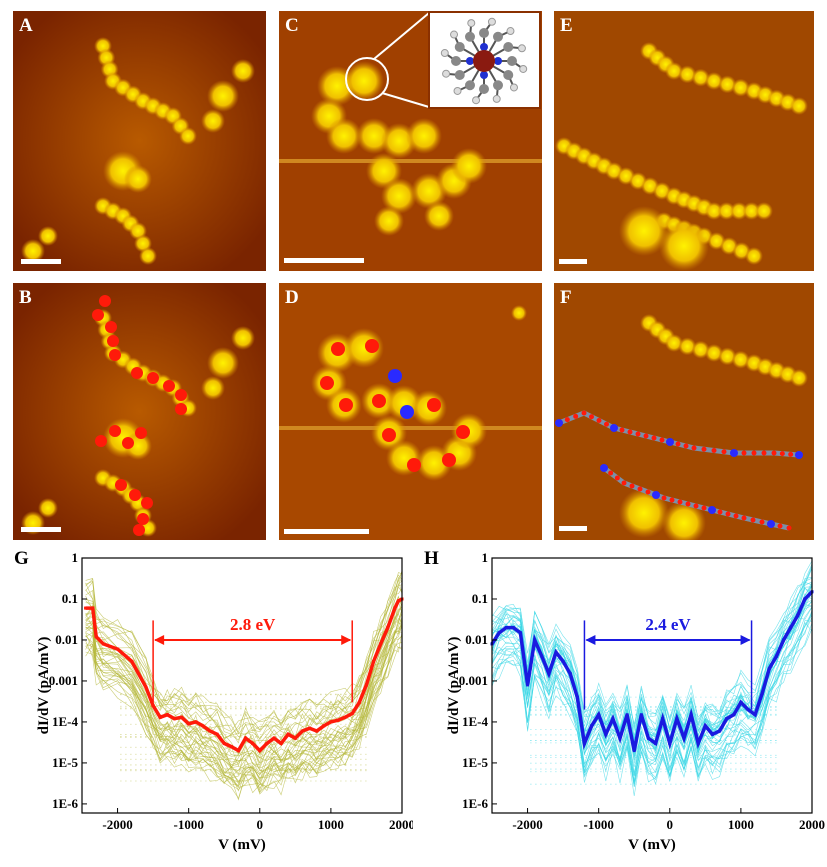 This screenshot has width=827, height=867. What do you see at coordinates (25, 297) in the screenshot?
I see `panel-label-b: B` at bounding box center [25, 297].